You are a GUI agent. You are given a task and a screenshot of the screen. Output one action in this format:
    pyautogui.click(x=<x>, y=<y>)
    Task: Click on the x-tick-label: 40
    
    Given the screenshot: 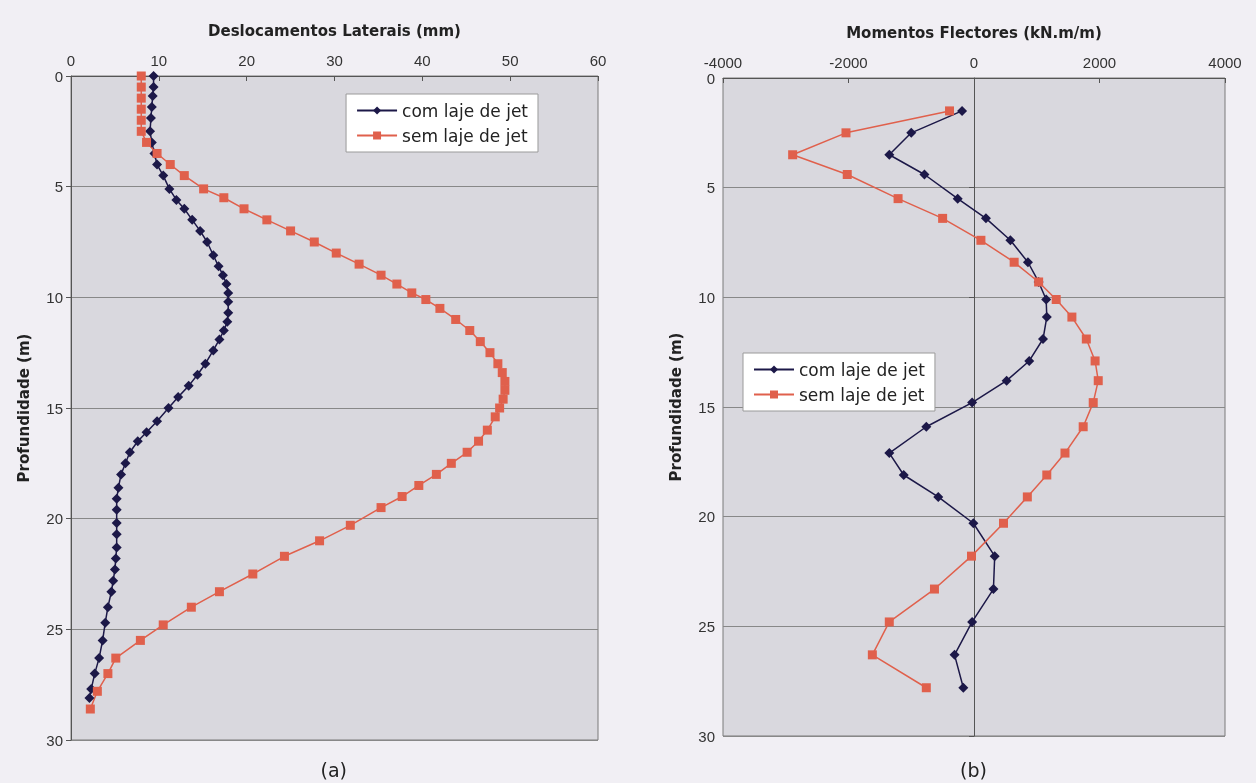 What is the action you would take?
    pyautogui.click(x=422, y=60)
    